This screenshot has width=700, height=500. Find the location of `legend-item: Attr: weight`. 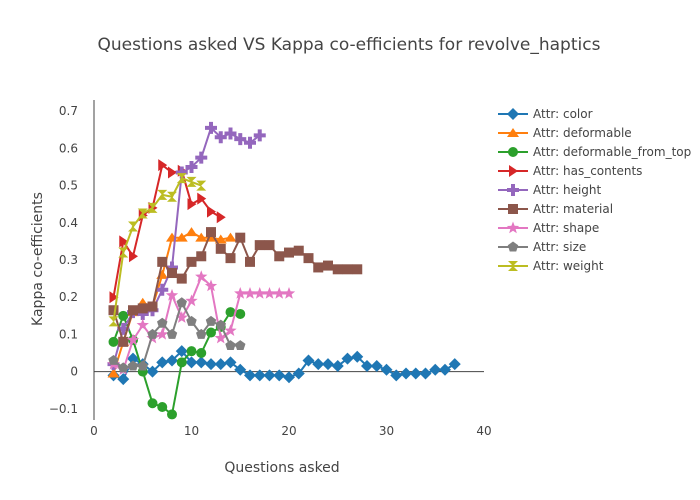

legend-item: Attr: weight is located at coordinates (551, 266).